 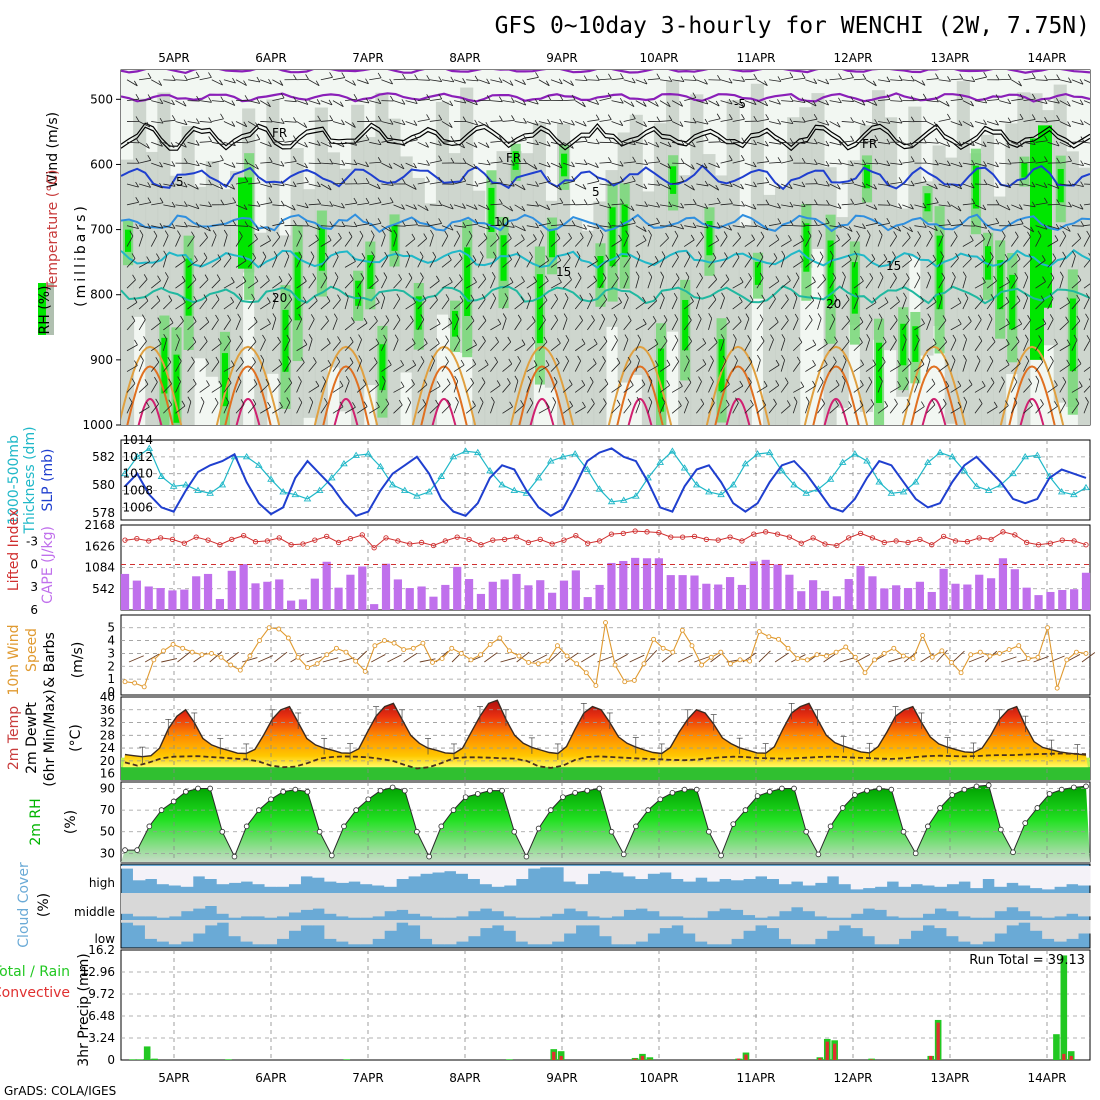 I want to click on precip-tick-label: 0, so click(x=111, y=1060).